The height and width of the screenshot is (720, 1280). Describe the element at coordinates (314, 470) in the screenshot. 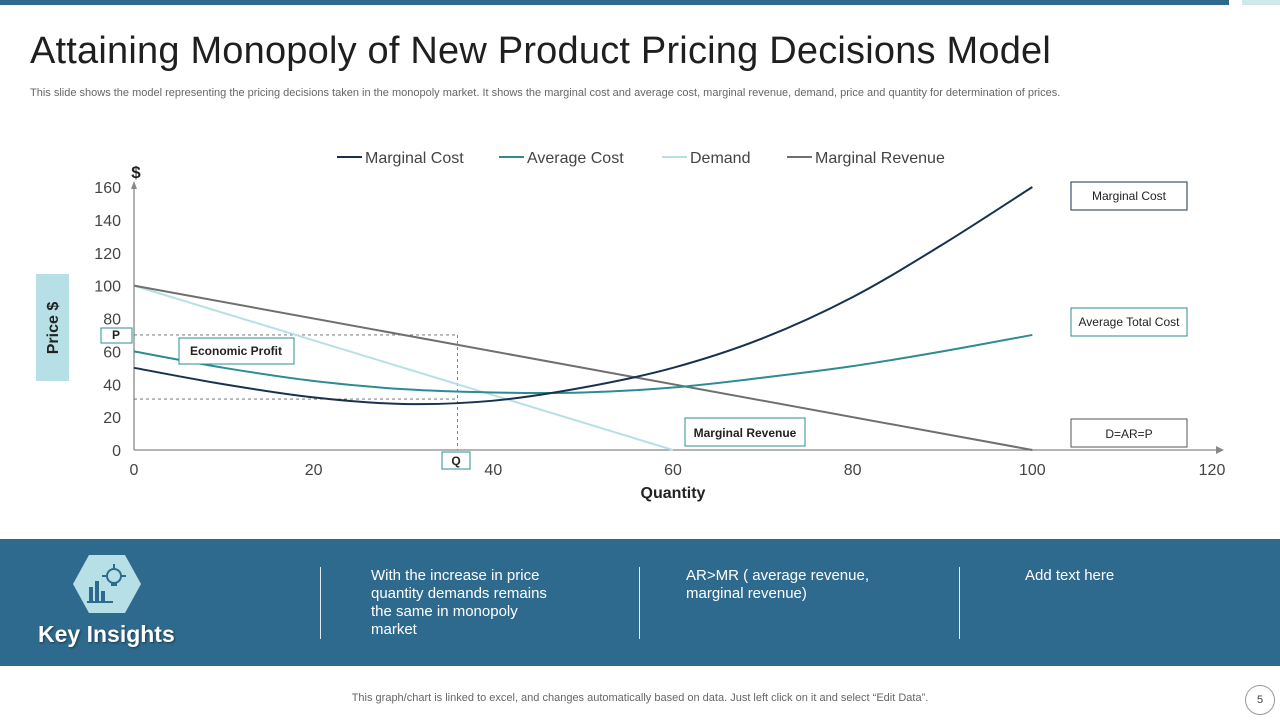

I see `x-tick-label: 20` at that location.